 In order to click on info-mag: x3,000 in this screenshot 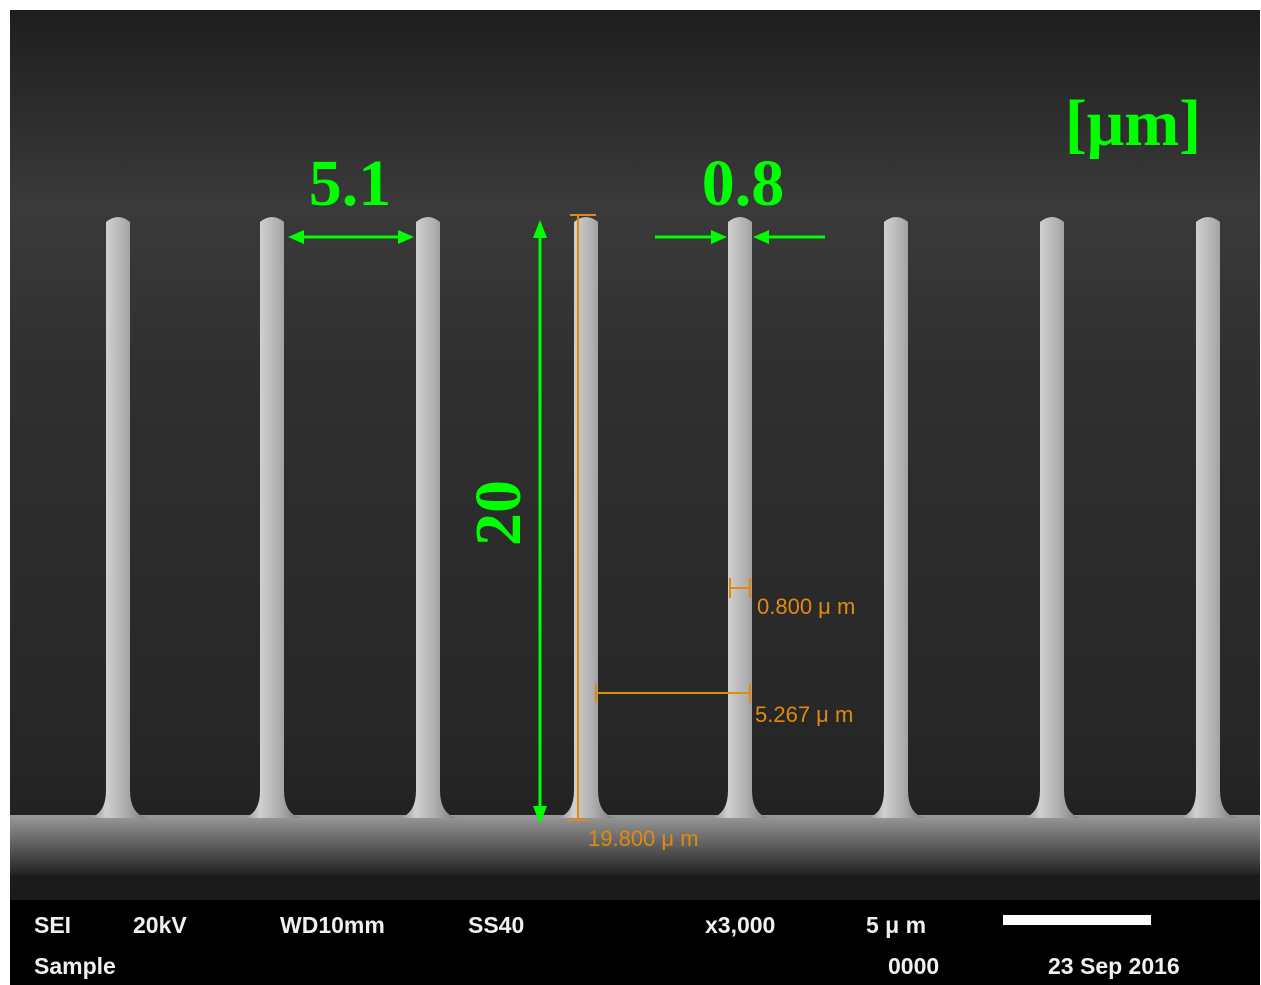, I will do `click(740, 925)`.